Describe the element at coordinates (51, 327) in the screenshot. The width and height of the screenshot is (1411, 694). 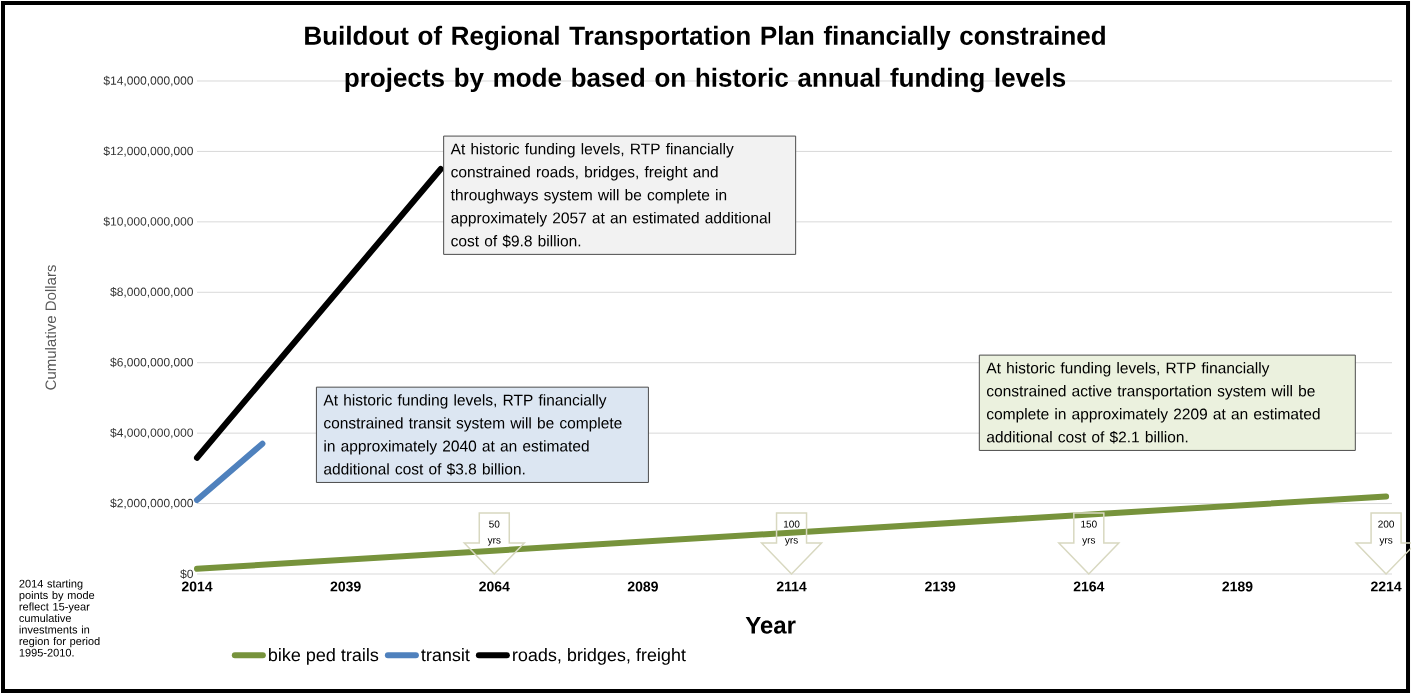
I see `y-axis-title: Cumulative Dollars` at that location.